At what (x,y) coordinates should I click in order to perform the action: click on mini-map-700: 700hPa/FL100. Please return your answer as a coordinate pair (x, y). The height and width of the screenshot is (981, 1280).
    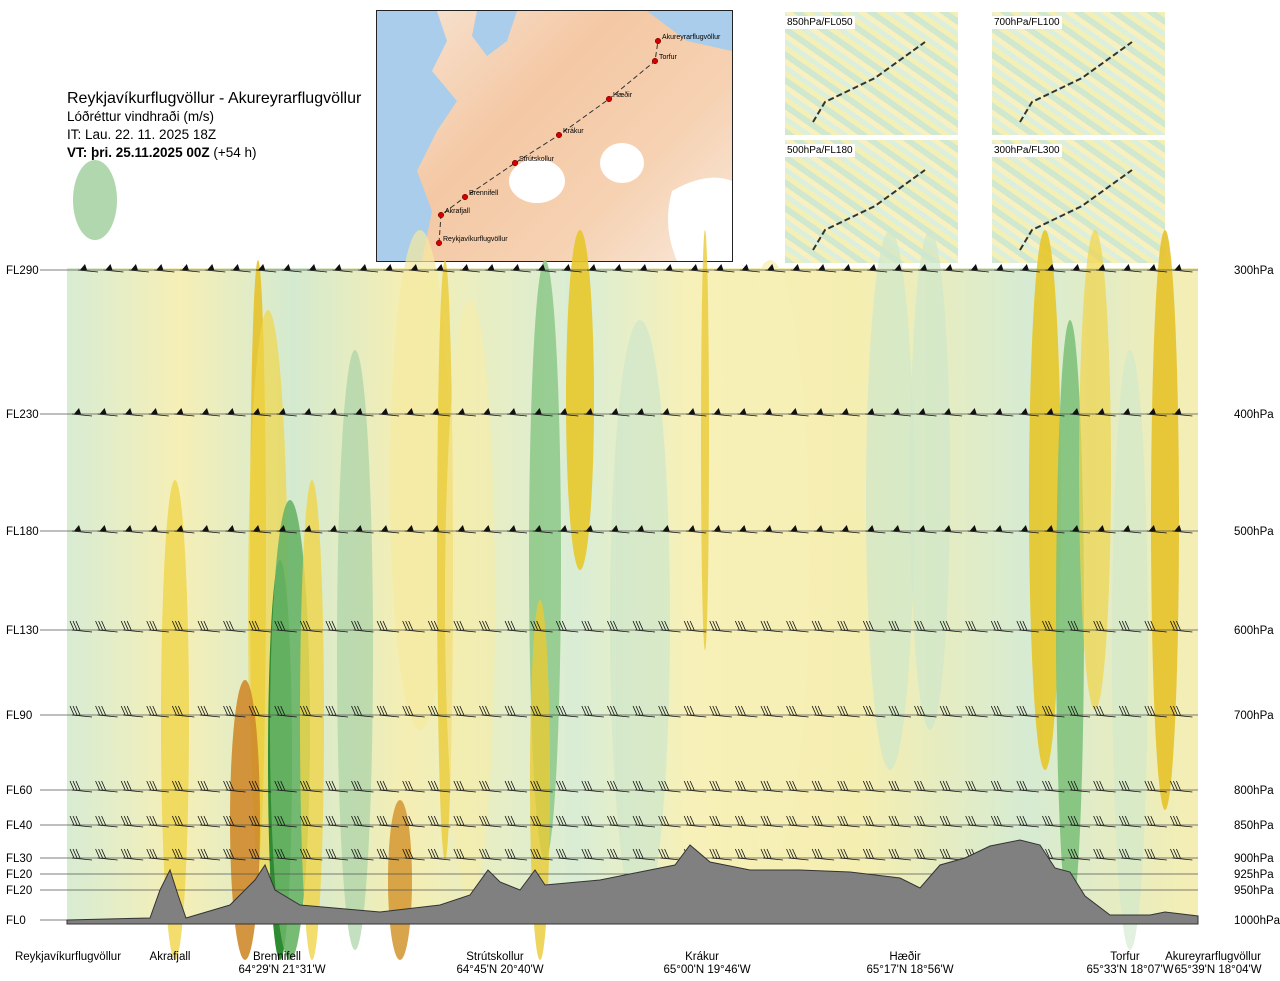
    Looking at the image, I should click on (1078, 73).